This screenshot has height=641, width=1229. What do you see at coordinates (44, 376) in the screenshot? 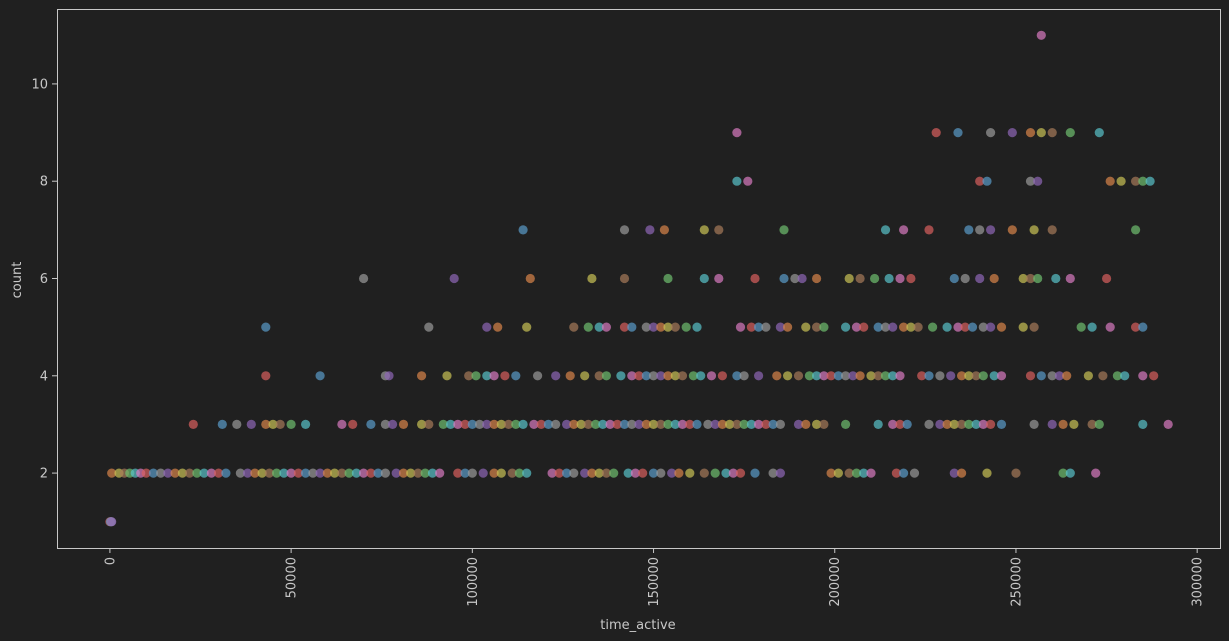
I see `y-tick-label: 4` at bounding box center [44, 376].